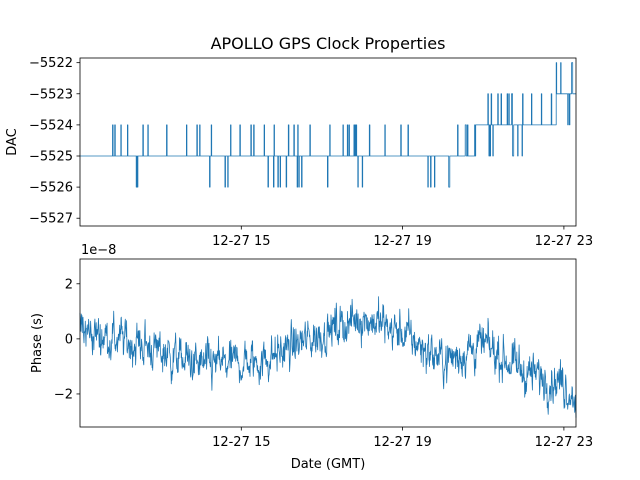  What do you see at coordinates (328, 464) in the screenshot?
I see `x-axis-label: Date (GMT)` at bounding box center [328, 464].